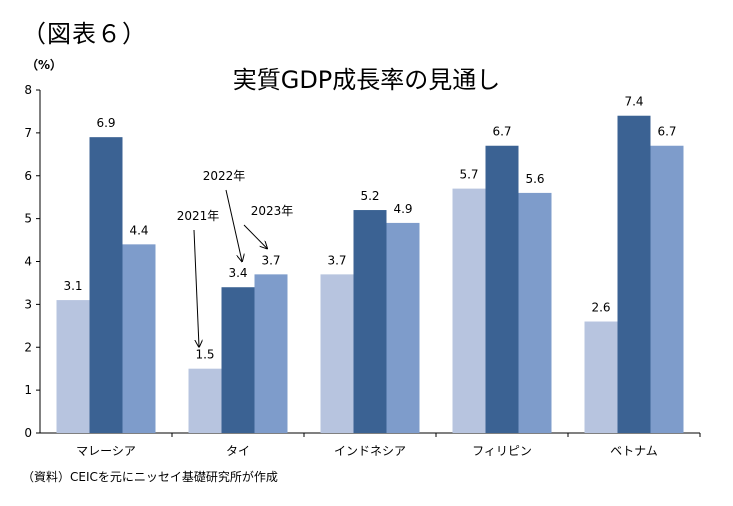 The width and height of the screenshot is (733, 506). I want to click on source-note: （資料）CEICを元にニッセイ基礎研究所が作成, so click(150, 477).